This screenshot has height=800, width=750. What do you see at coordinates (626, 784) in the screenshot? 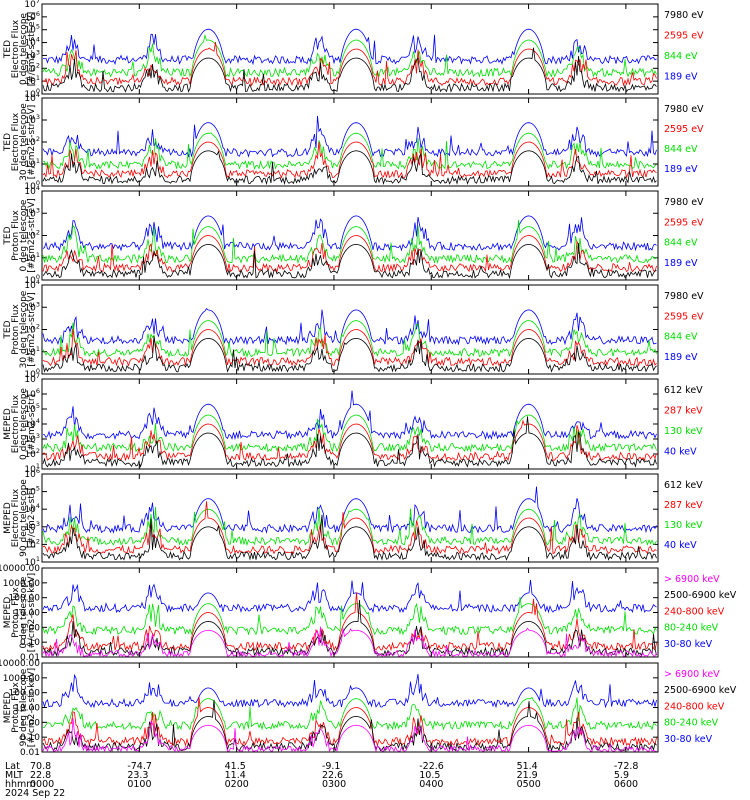
I see `hhmm-value: 0600` at bounding box center [626, 784].